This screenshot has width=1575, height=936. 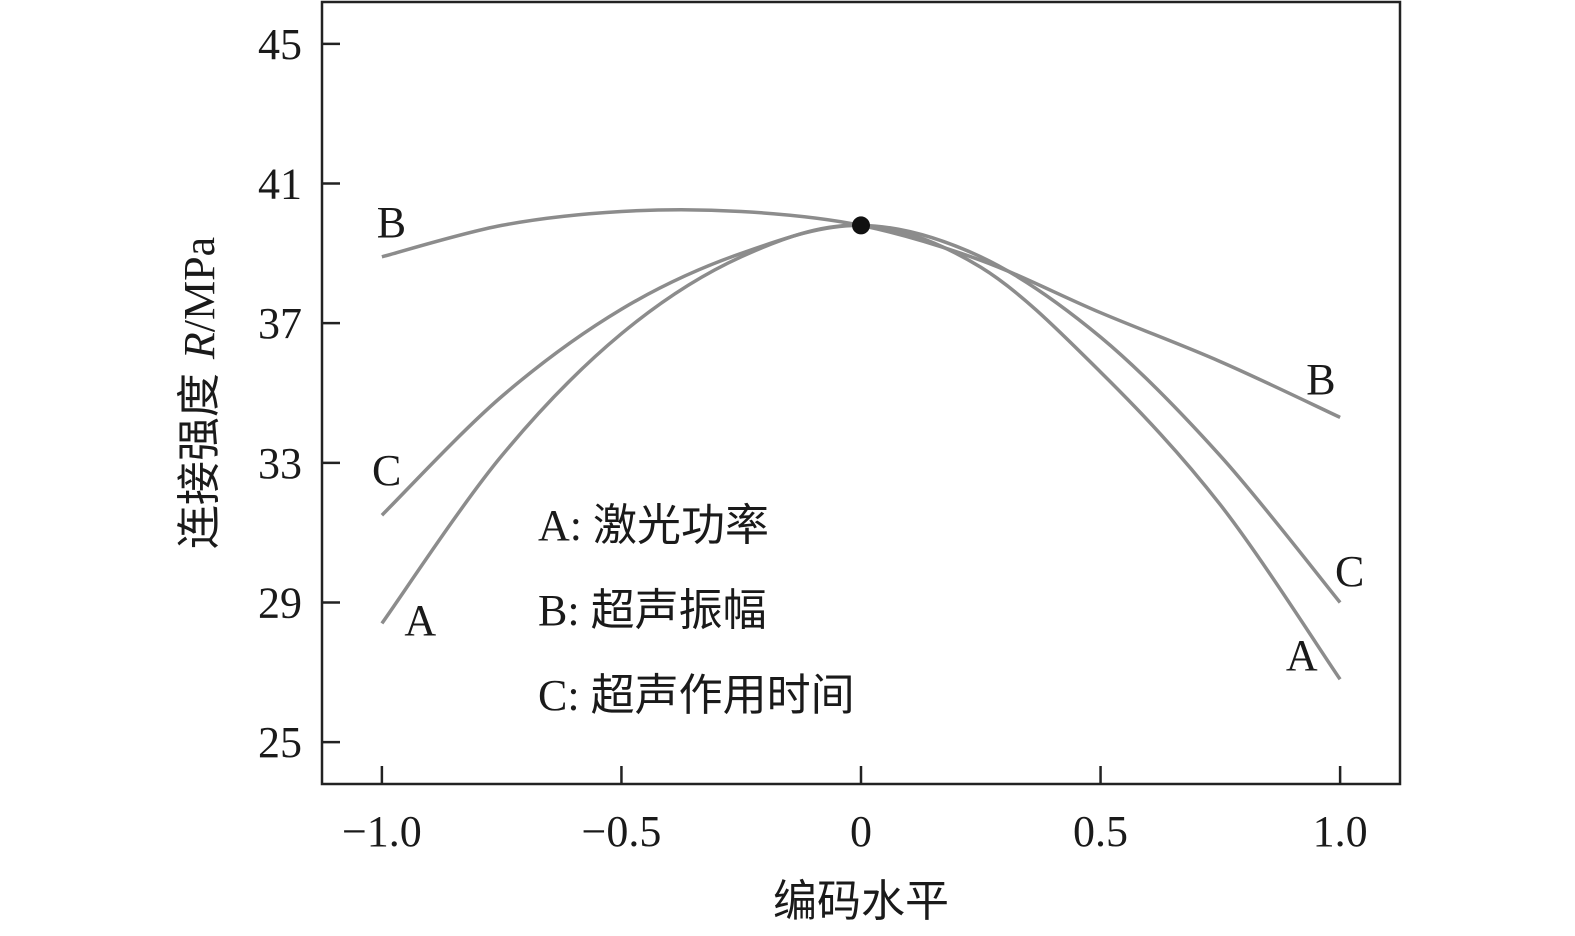 What do you see at coordinates (382, 831) in the screenshot?
I see `x-tick-label-0: −1.0` at bounding box center [382, 831].